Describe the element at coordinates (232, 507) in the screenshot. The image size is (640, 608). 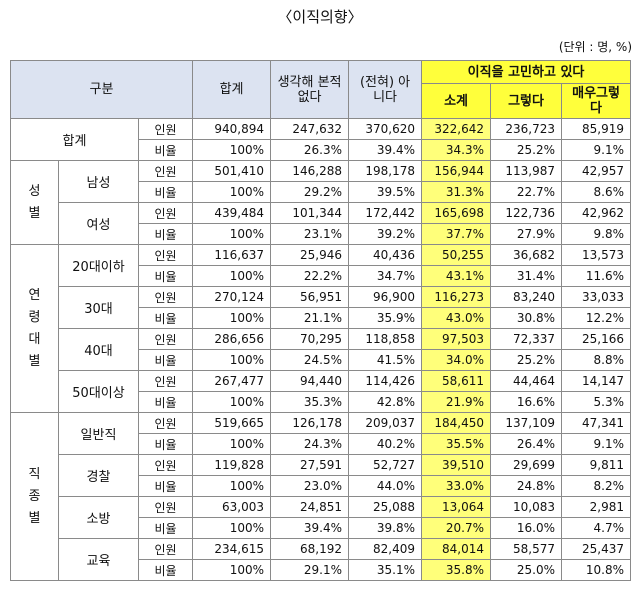
I see `table-cell: 63,003` at that location.